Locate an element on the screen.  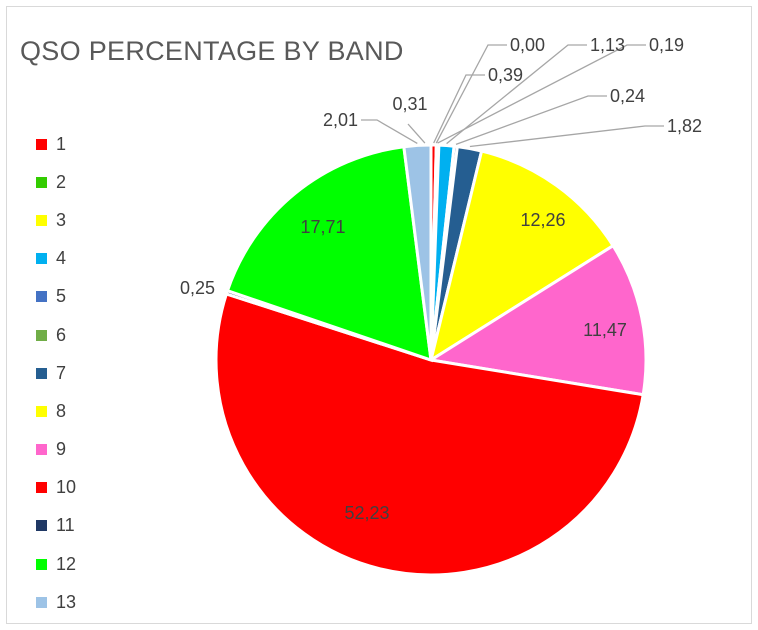
legend-label: 13 is located at coordinates (66, 601).